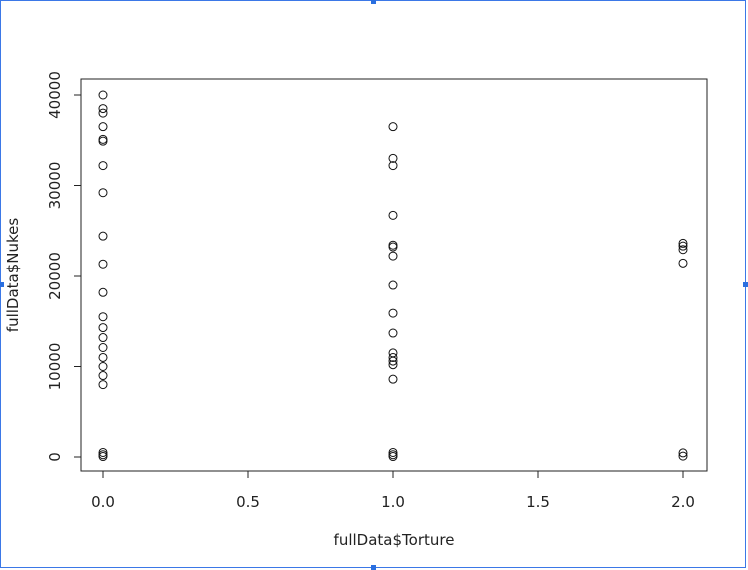  What do you see at coordinates (394, 540) in the screenshot?
I see `x-axis-label: fullData$Torture` at bounding box center [394, 540].